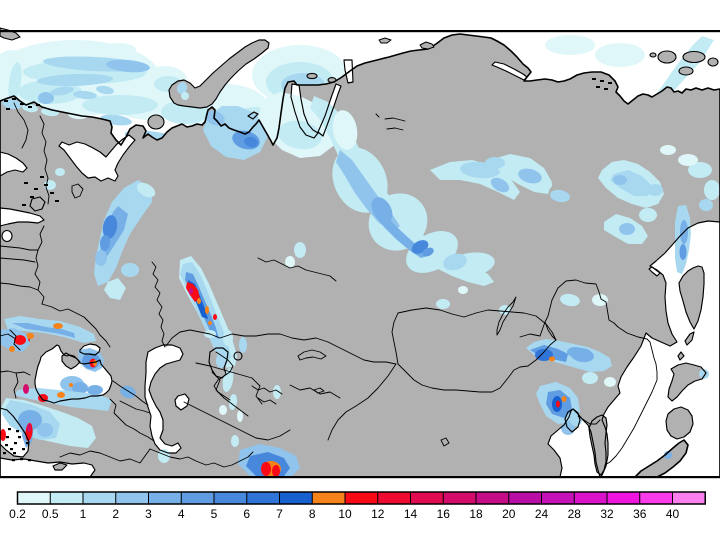  I want to click on svg-text: 18, so click(476, 514).